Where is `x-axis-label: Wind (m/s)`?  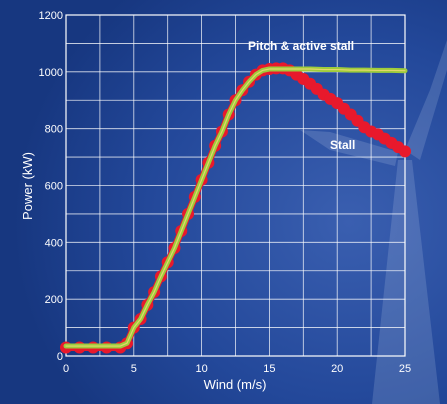
x-axis-label: Wind (m/s) is located at coordinates (235, 384).